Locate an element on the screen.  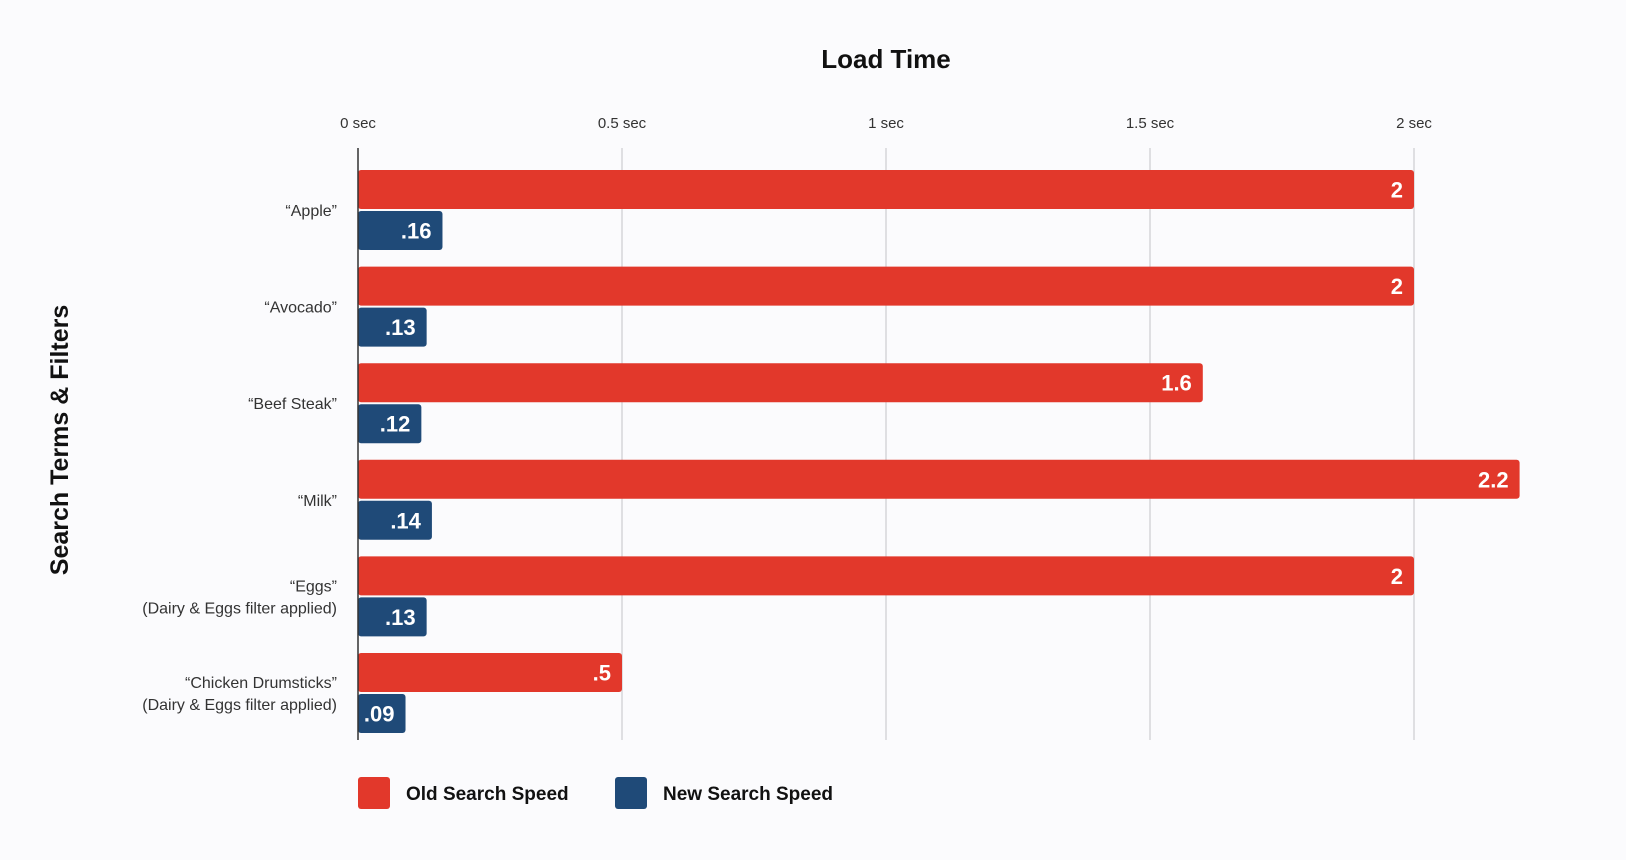
legend-swatch-new is located at coordinates (631, 793).